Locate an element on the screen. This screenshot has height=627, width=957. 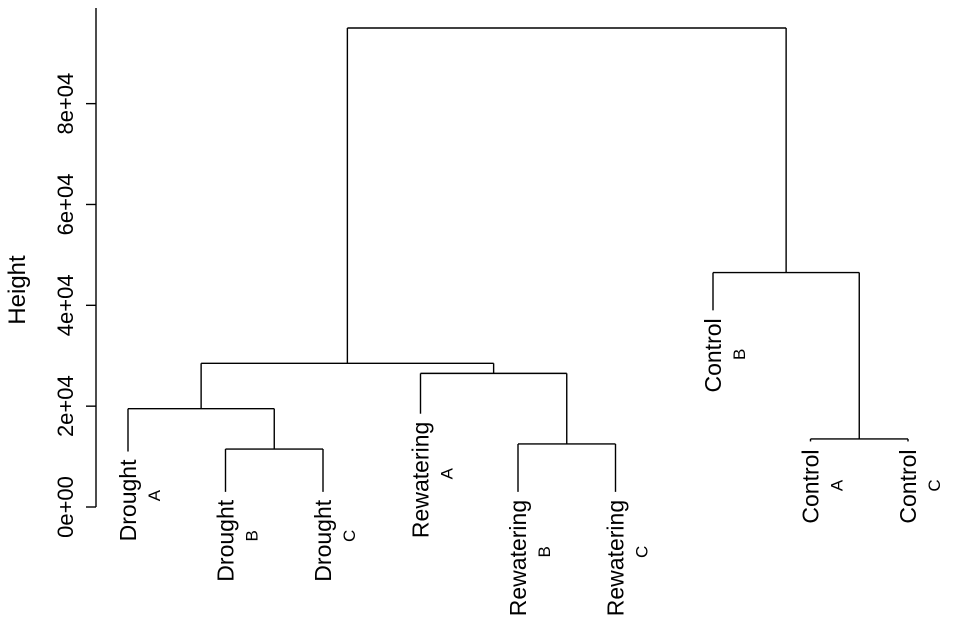
leaf-label-drought-c: Drought C is located at coordinates (334, 540).